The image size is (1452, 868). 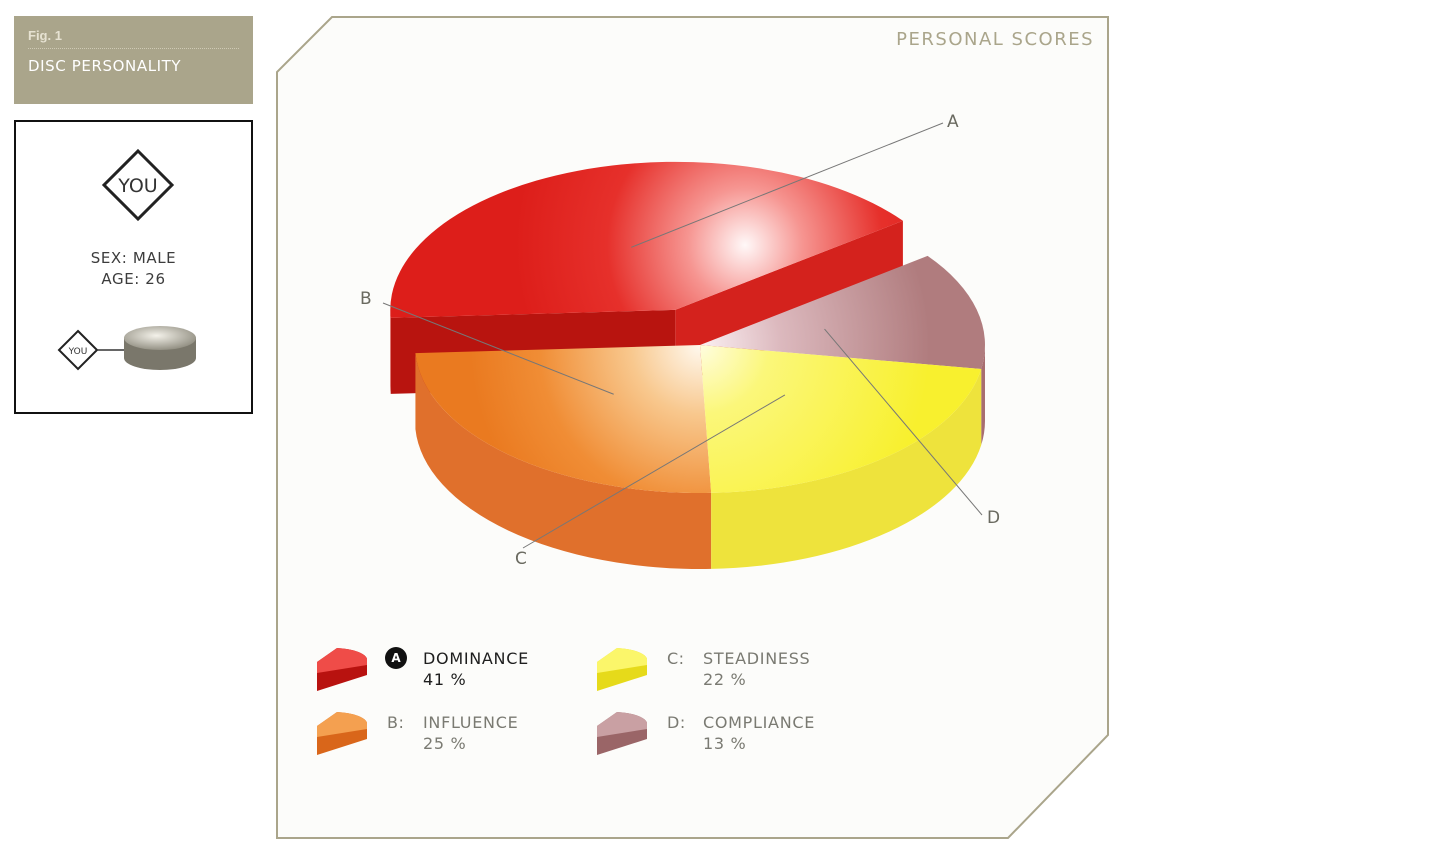 I want to click on profile-sex: SEX: MALE, so click(x=133, y=258).